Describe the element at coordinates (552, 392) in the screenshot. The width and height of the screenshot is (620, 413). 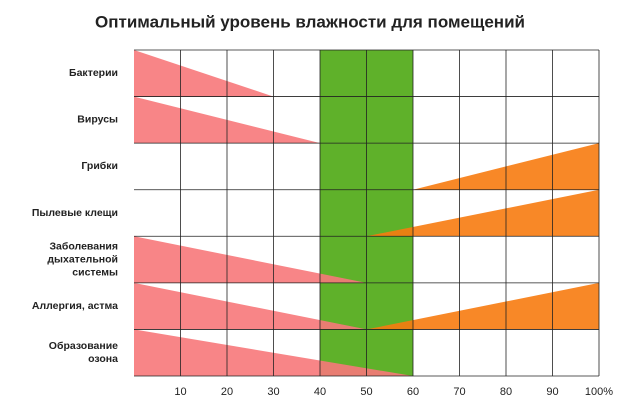
I see `x-tick-label: 90` at that location.